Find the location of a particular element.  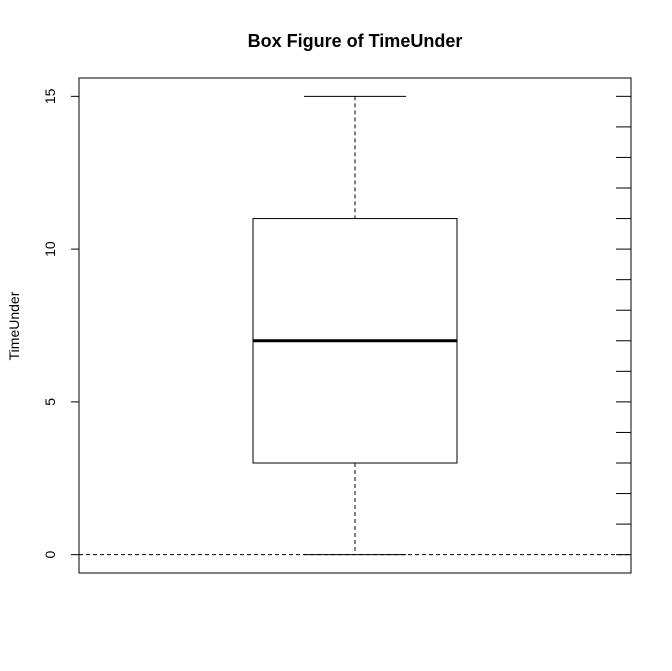

y-tick-label: 15 is located at coordinates (50, 96).